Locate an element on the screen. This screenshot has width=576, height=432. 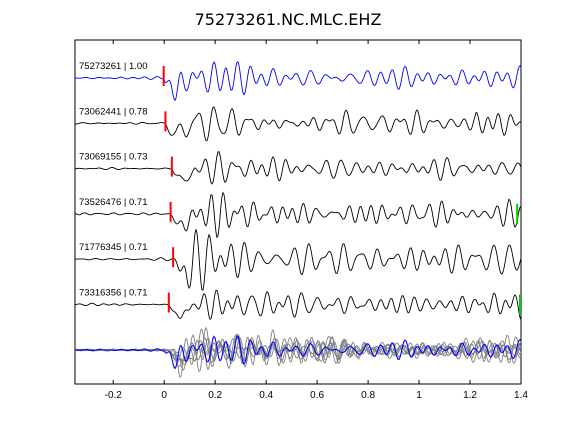
stack-trace-line is located at coordinates (298, 357).